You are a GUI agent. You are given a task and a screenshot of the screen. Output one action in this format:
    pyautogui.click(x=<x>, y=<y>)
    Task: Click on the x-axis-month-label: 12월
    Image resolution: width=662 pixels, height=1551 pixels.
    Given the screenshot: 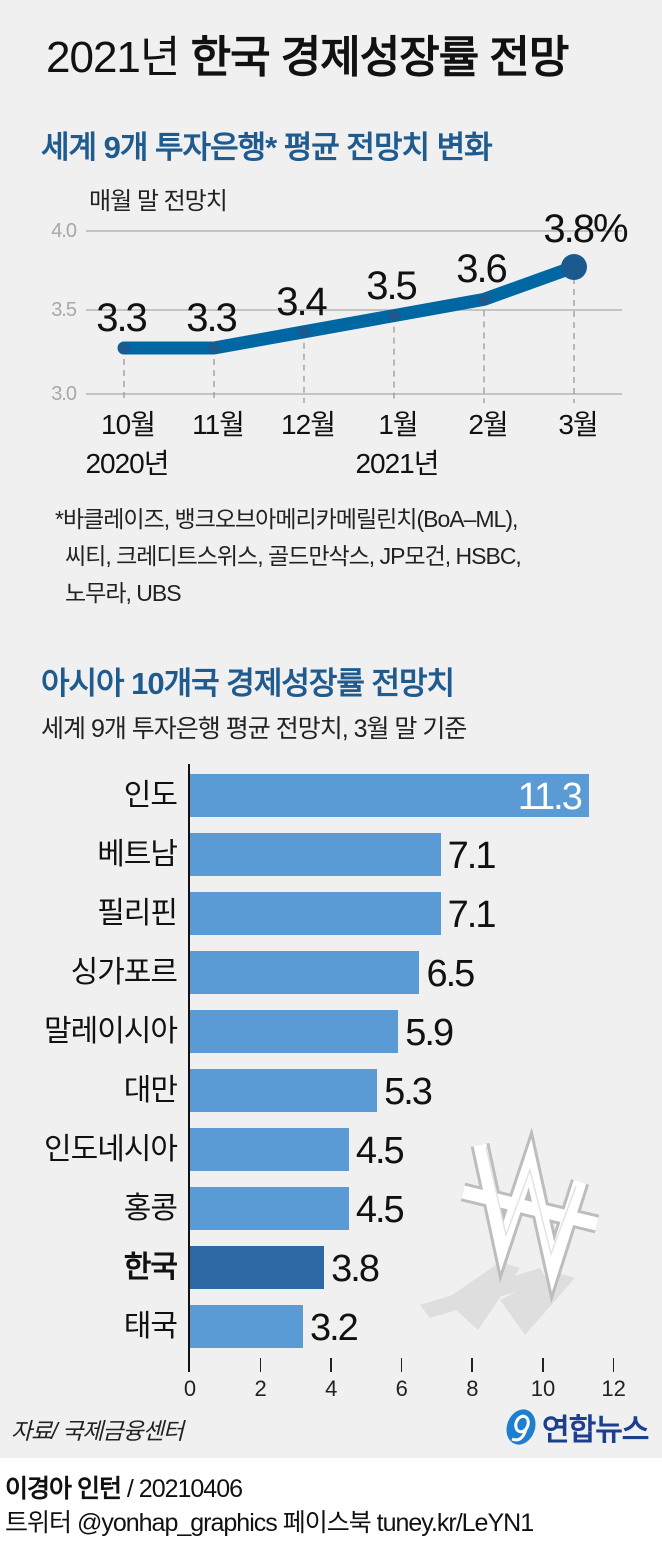 What is the action you would take?
    pyautogui.click(x=308, y=424)
    